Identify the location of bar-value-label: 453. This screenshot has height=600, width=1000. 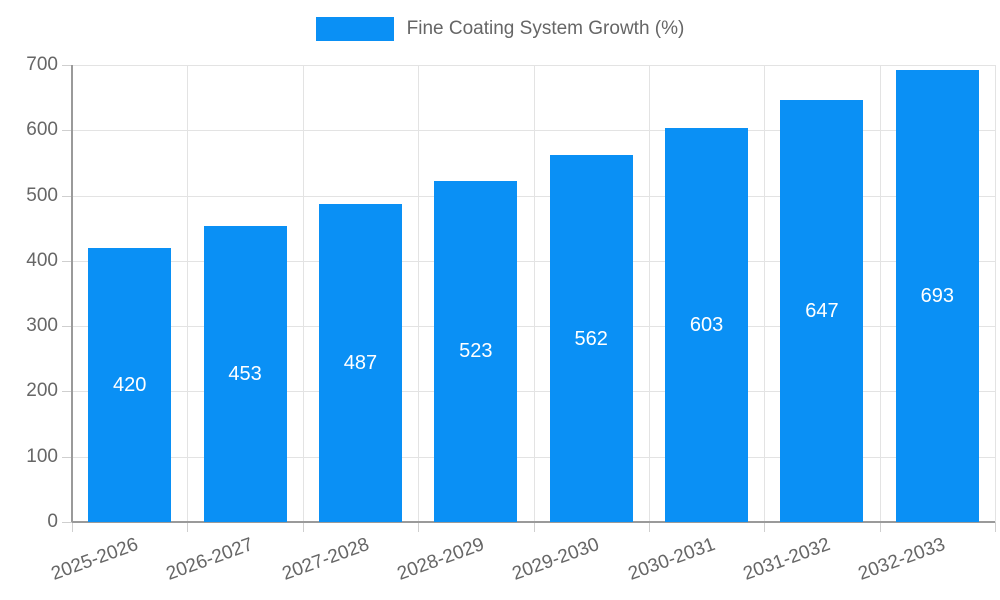
(245, 374).